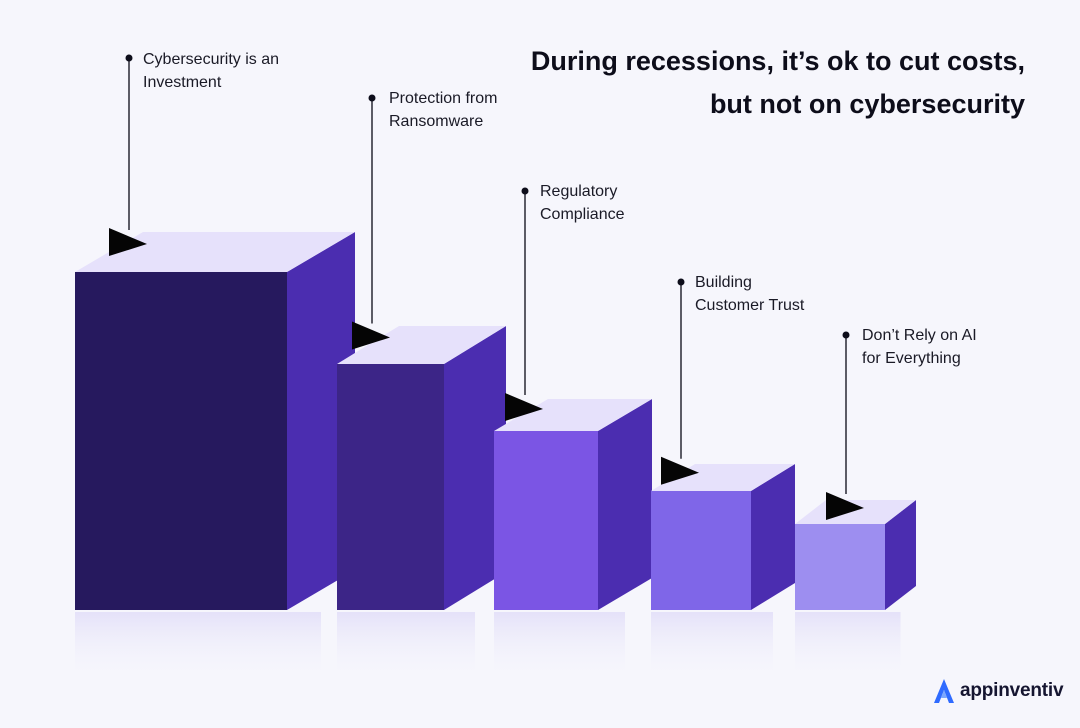 This screenshot has height=728, width=1080. I want to click on logo-text: appinventiv, so click(1012, 690).